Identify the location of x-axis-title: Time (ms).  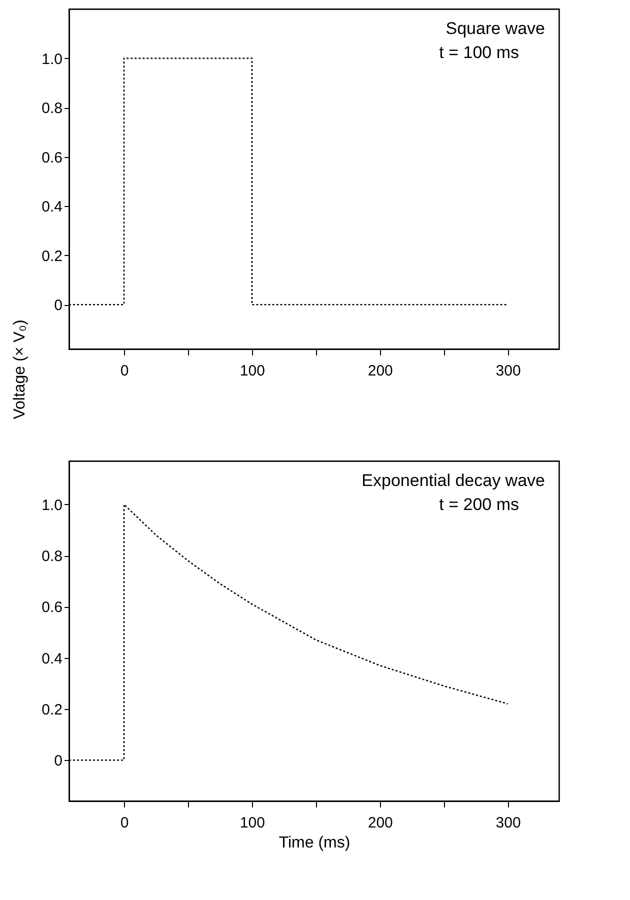
(314, 843).